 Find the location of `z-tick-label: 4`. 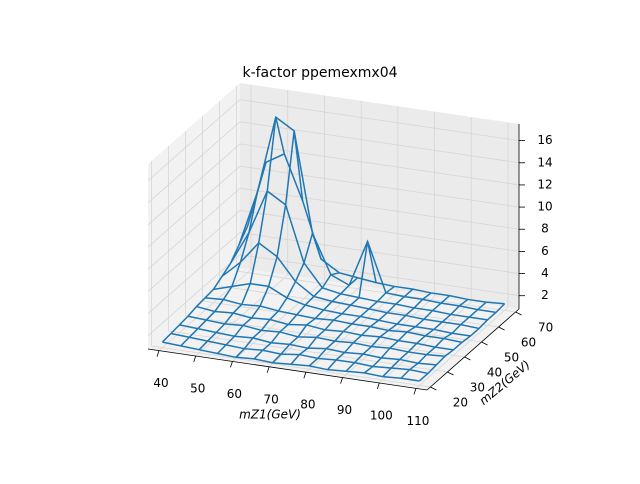

z-tick-label: 4 is located at coordinates (545, 273).